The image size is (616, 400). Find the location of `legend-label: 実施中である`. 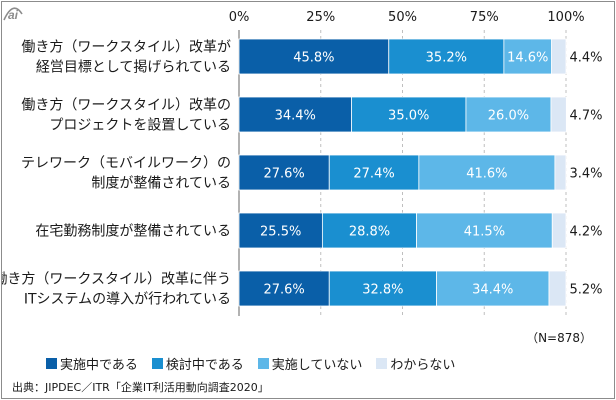

legend-label: 実施中である is located at coordinates (99, 365).